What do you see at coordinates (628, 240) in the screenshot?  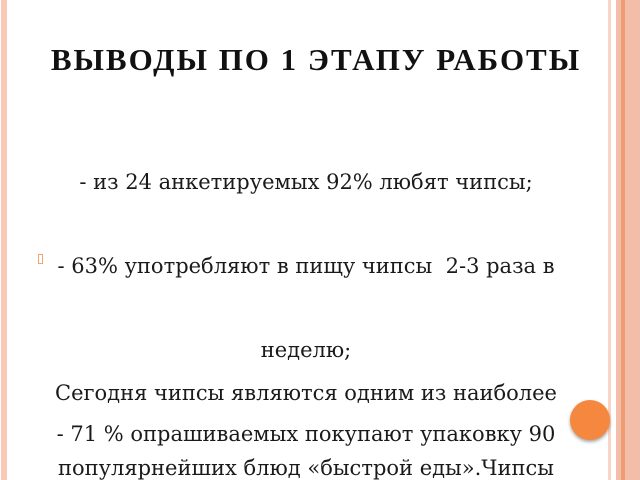 I see `right-border-band` at bounding box center [628, 240].